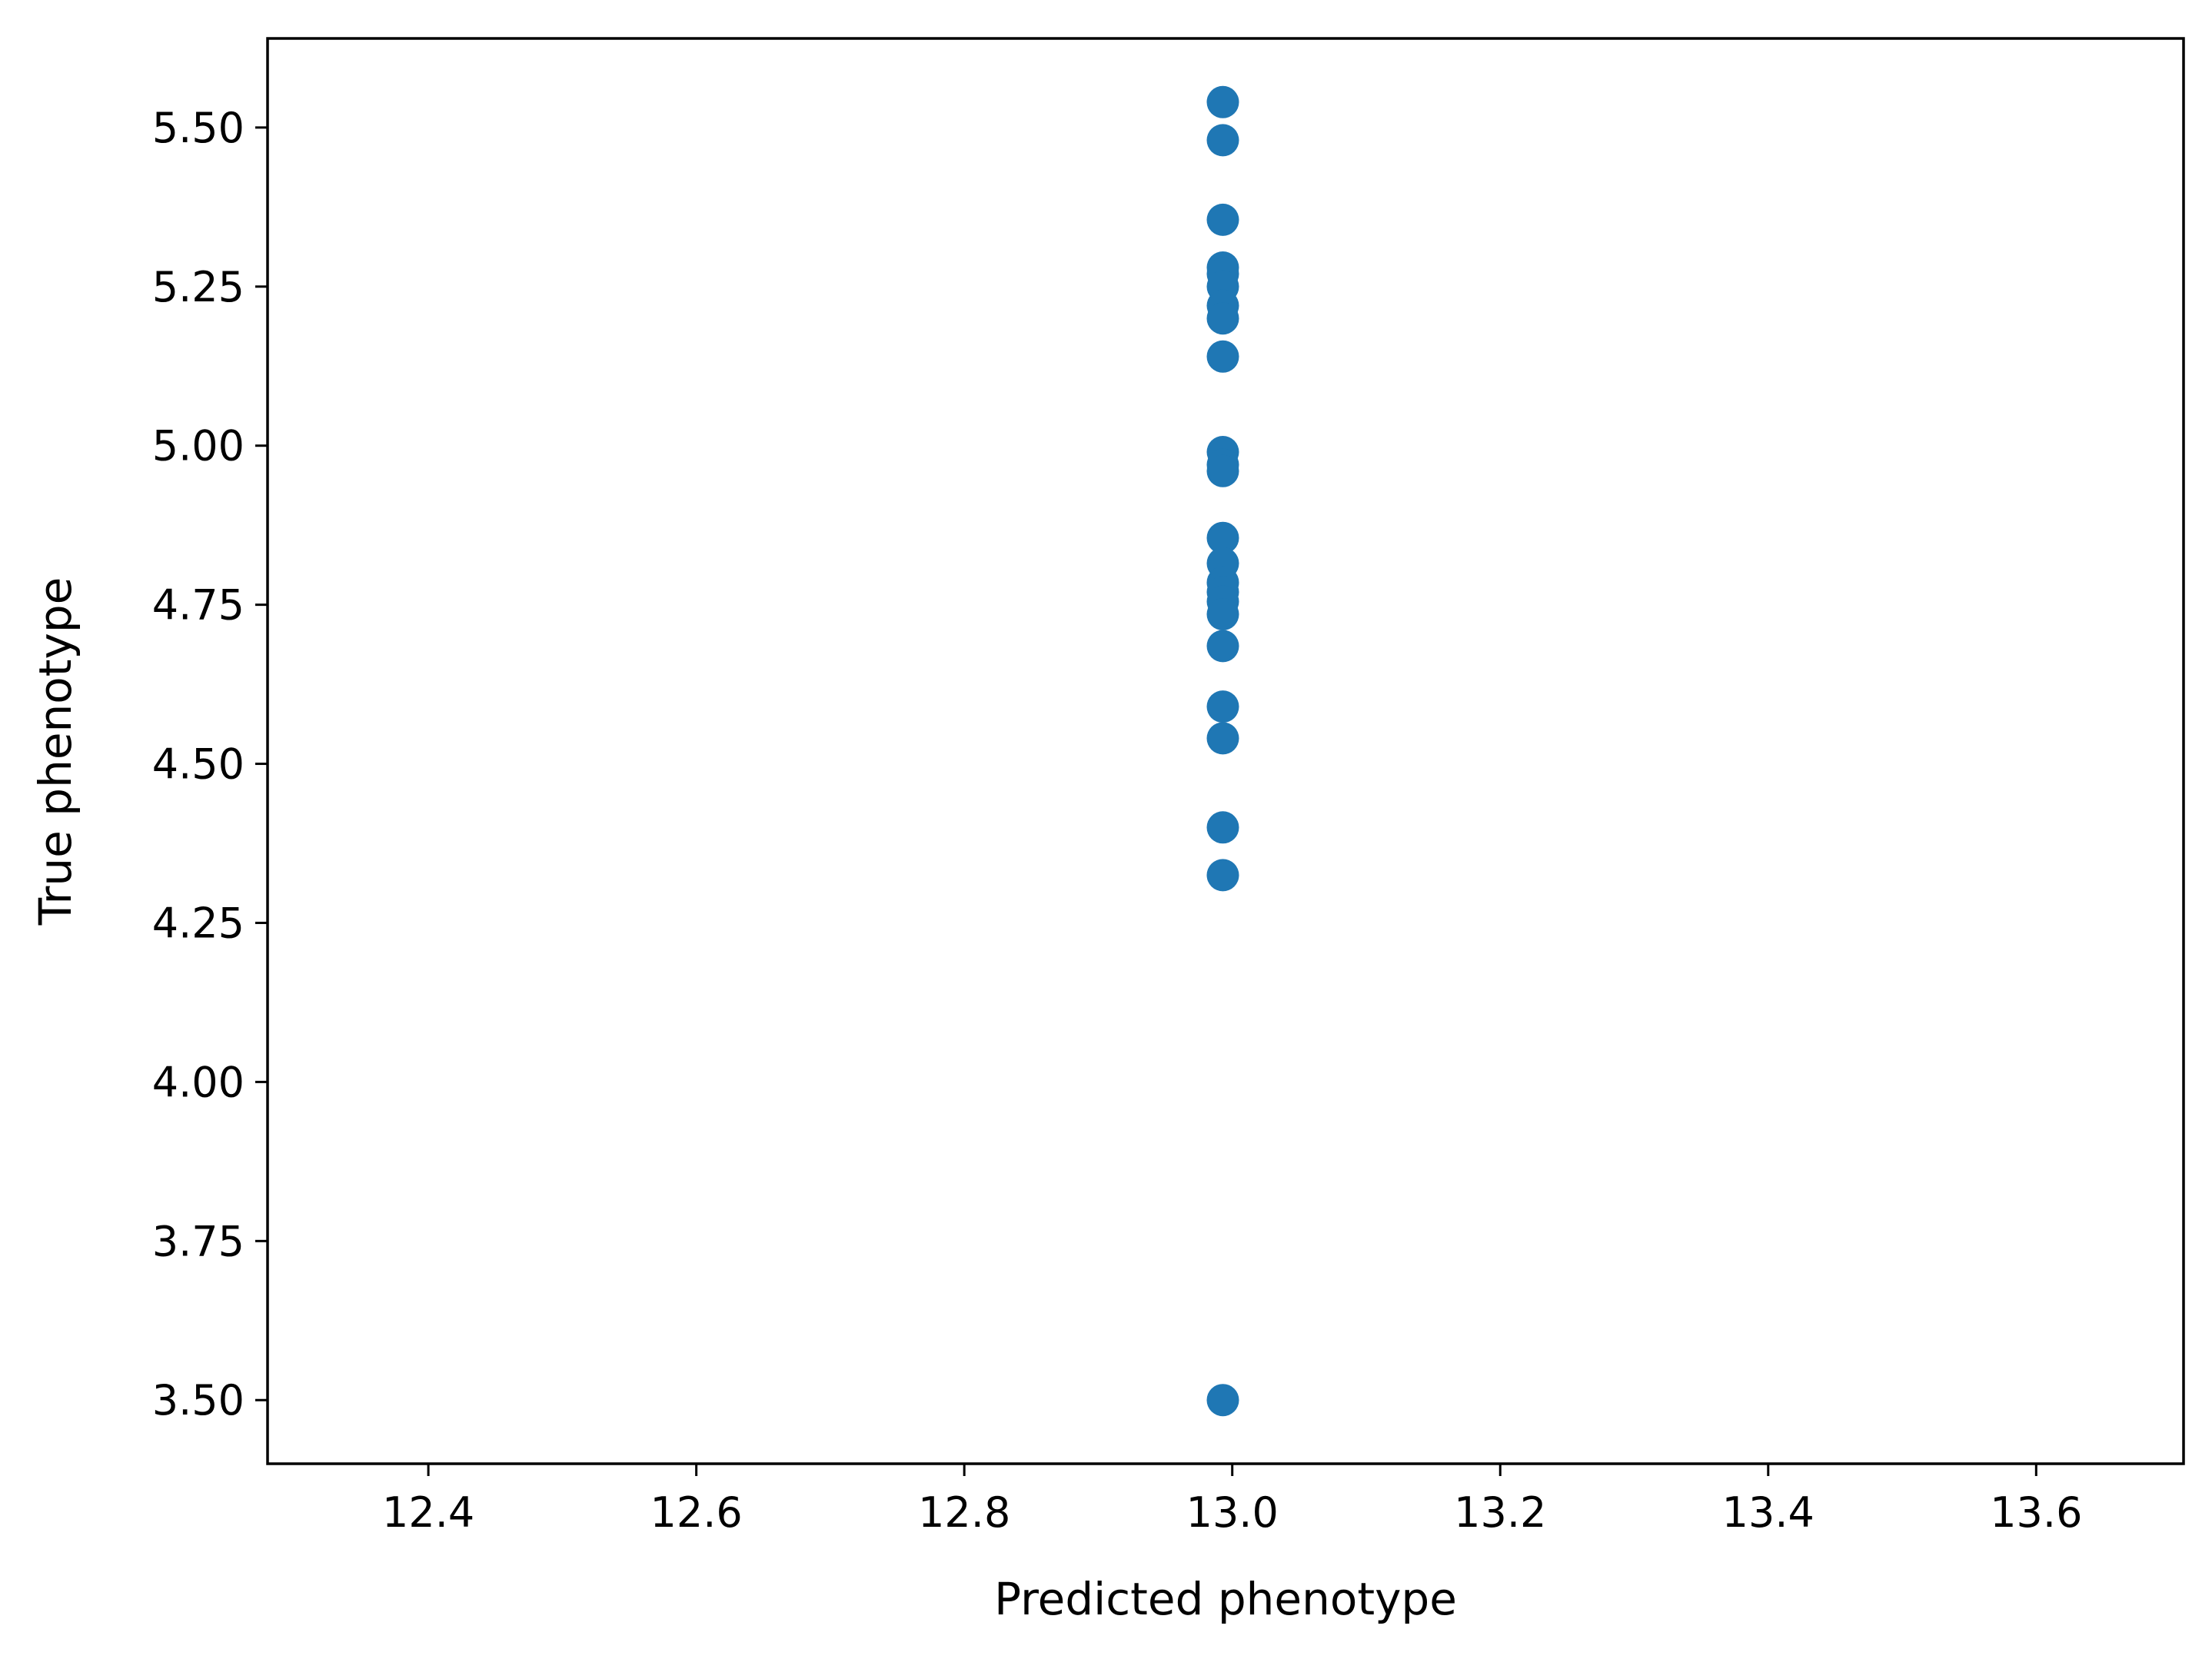 The width and height of the screenshot is (2212, 1659). Describe the element at coordinates (198, 605) in the screenshot. I see `y-tick-label: 4.75` at that location.